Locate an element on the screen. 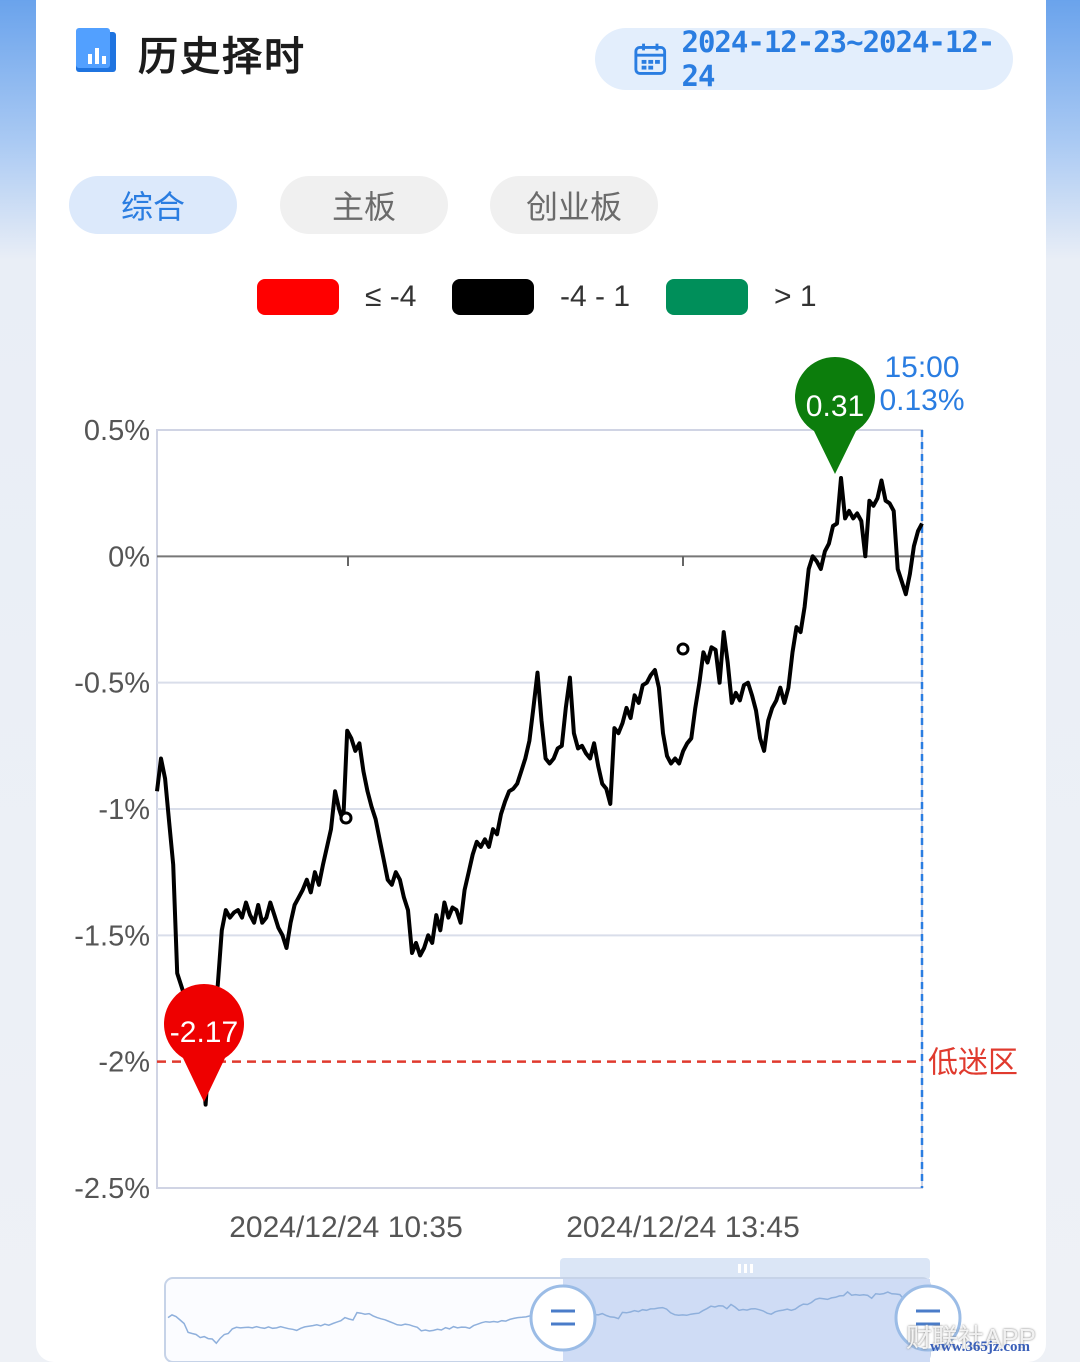 This screenshot has width=1080, height=1362. chart-icon is located at coordinates (96, 50).